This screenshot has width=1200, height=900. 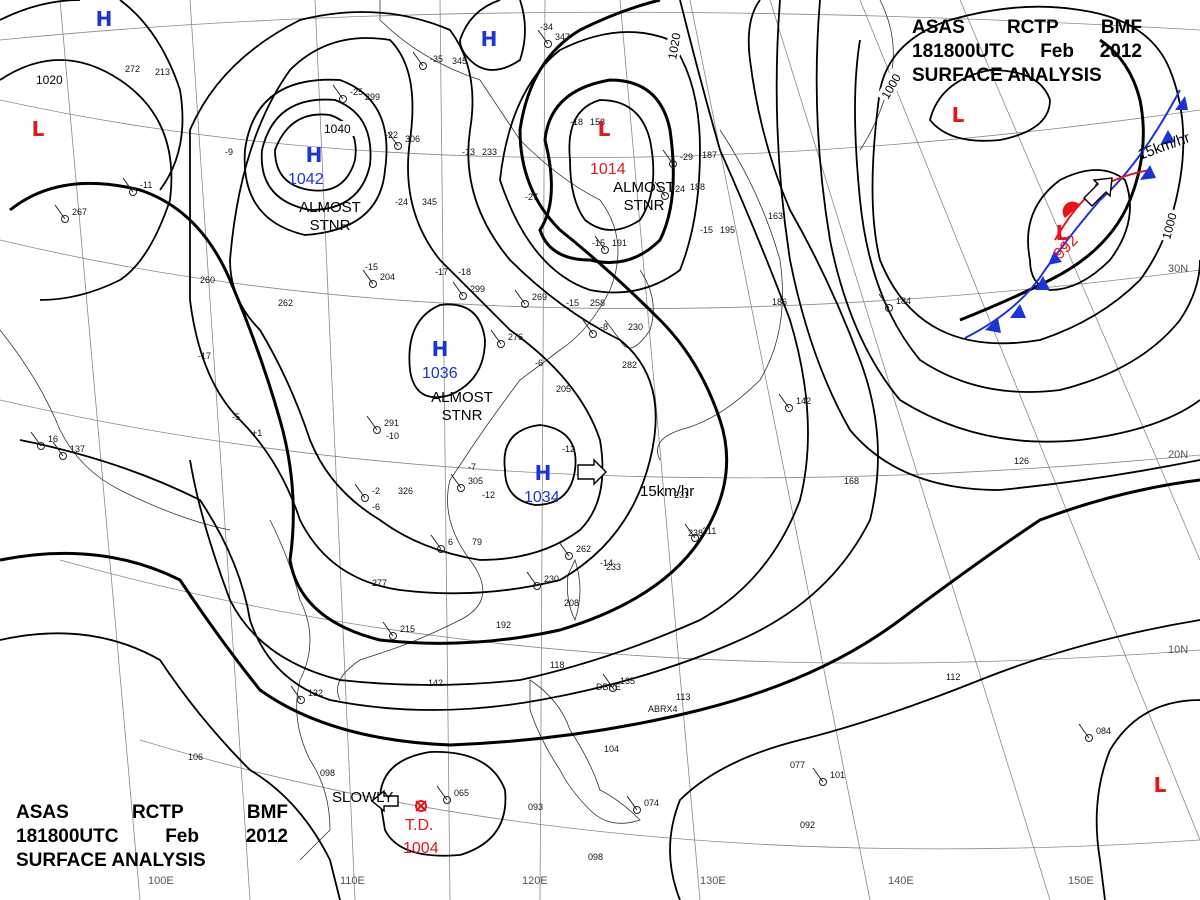 What do you see at coordinates (663, 709) in the screenshot?
I see `ship-label: ABRX4` at bounding box center [663, 709].